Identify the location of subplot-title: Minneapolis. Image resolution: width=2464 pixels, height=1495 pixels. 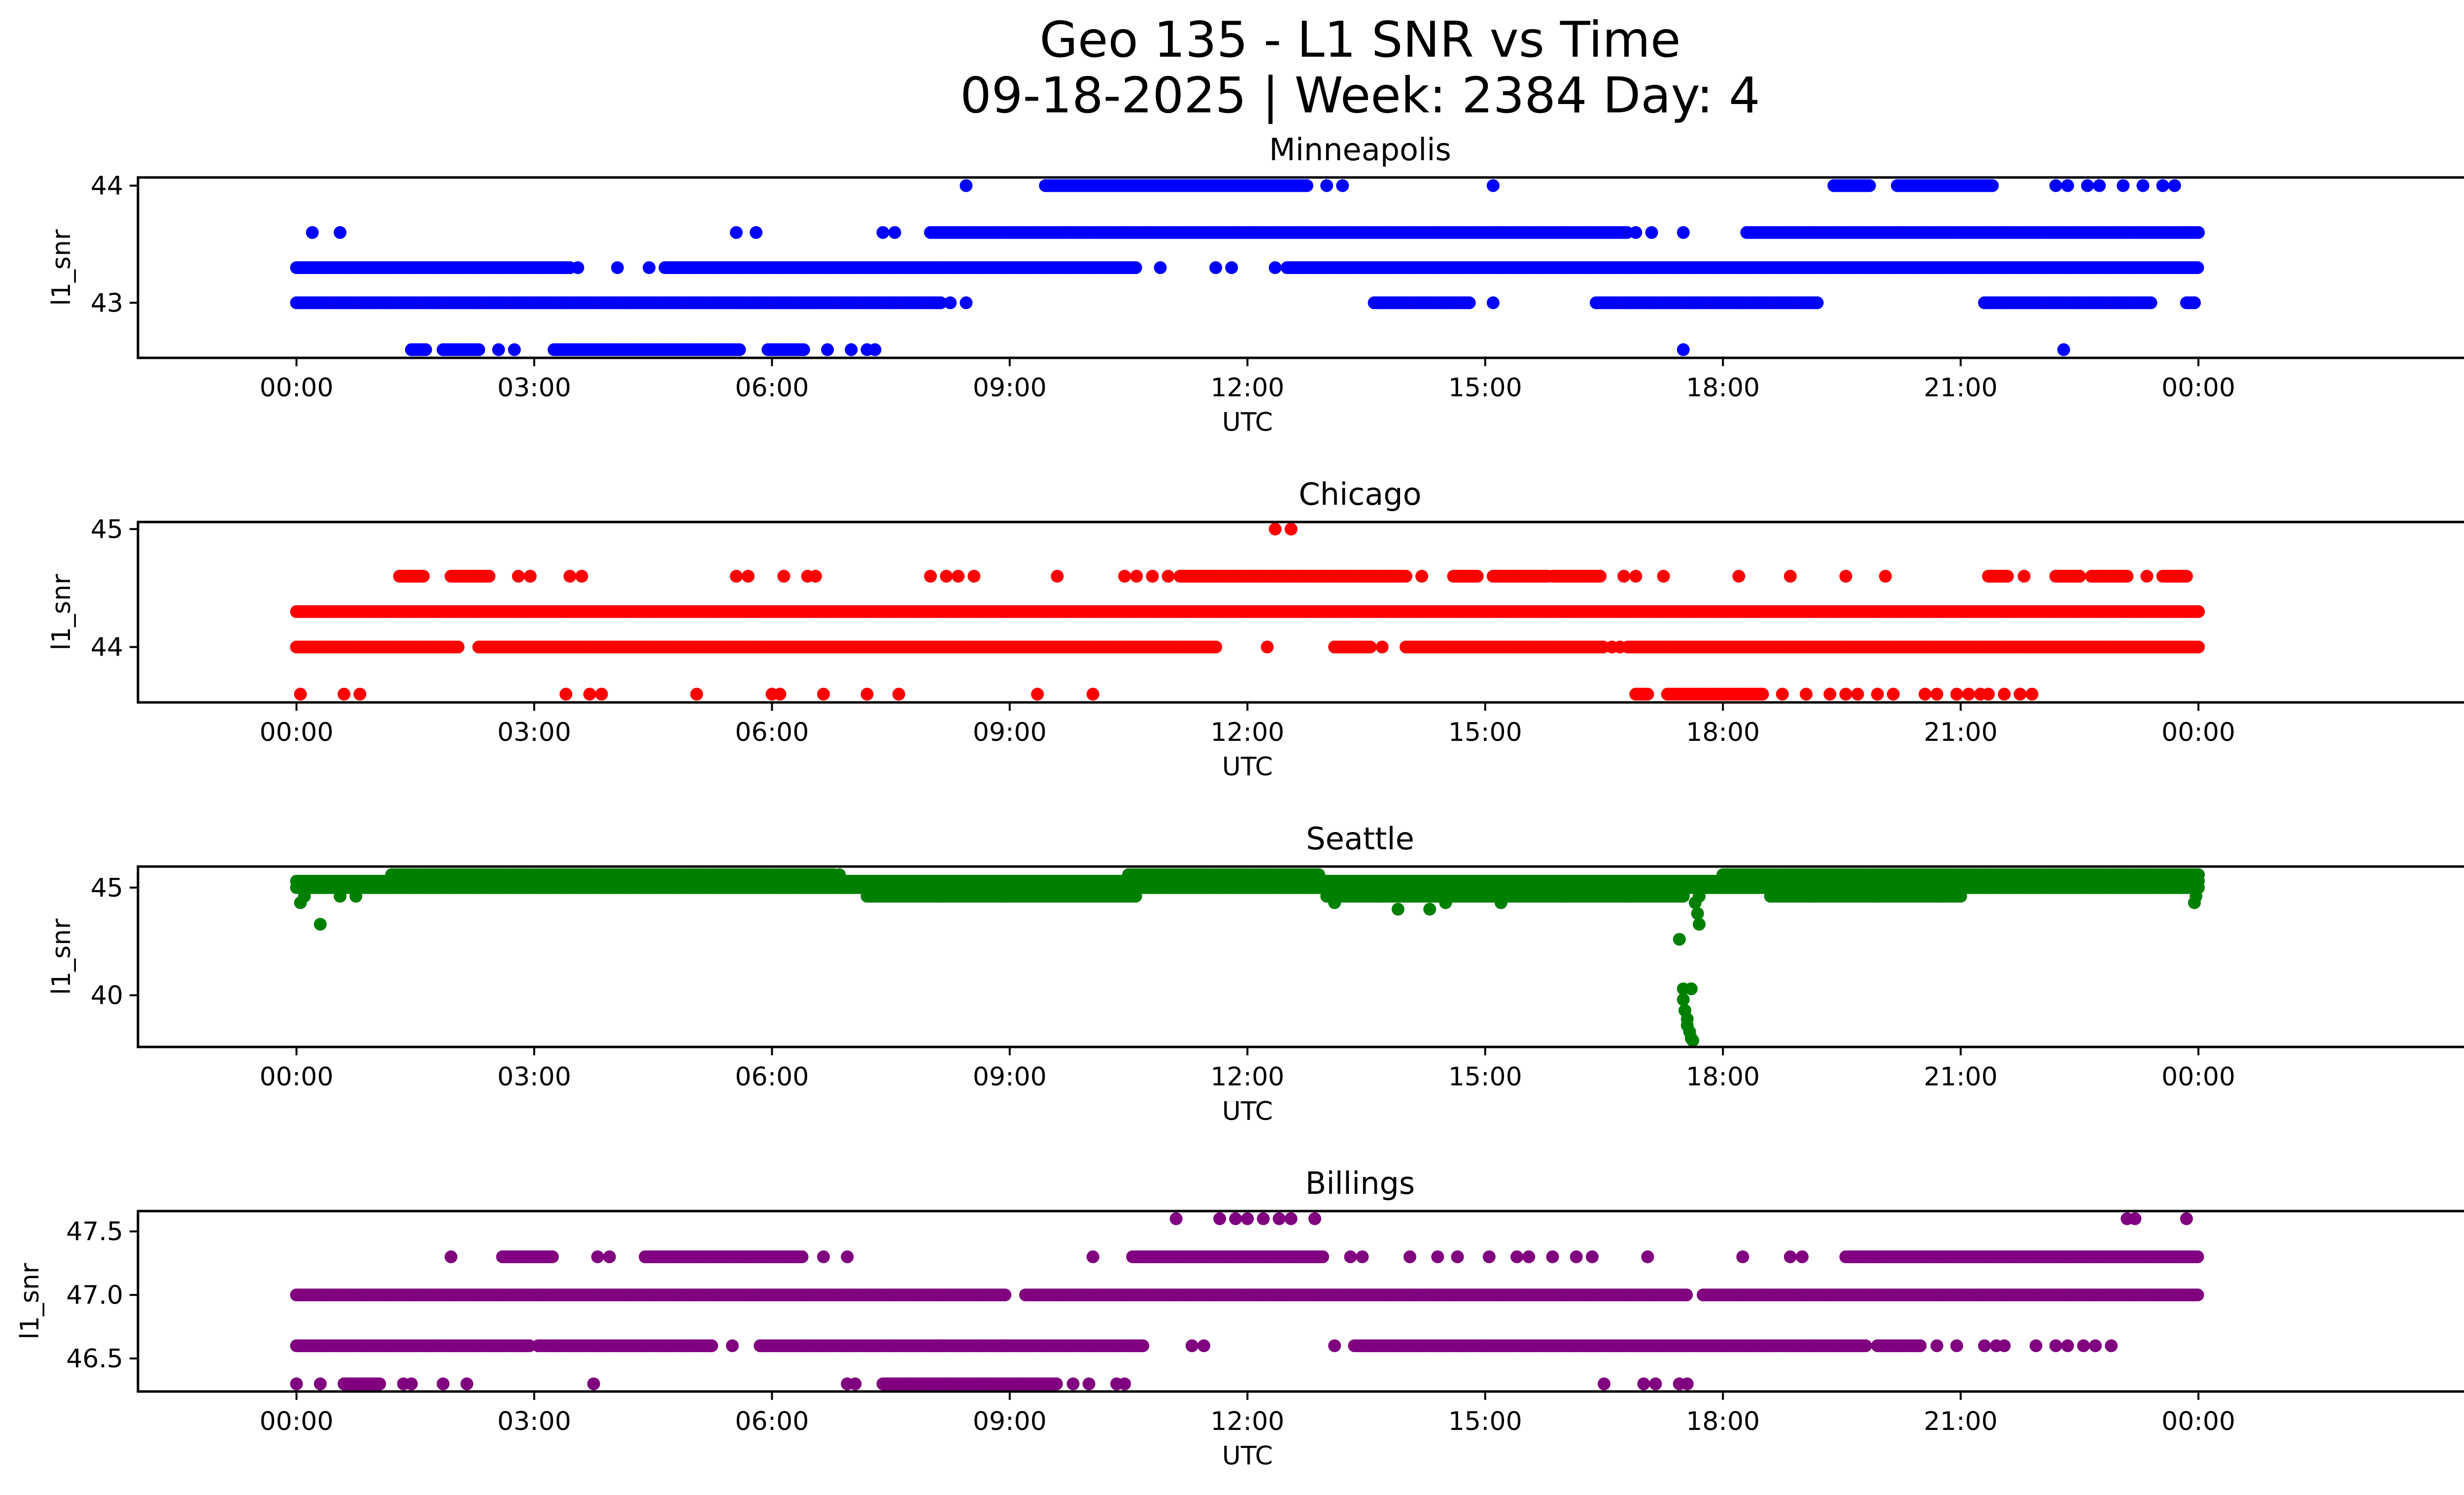
(1360, 150).